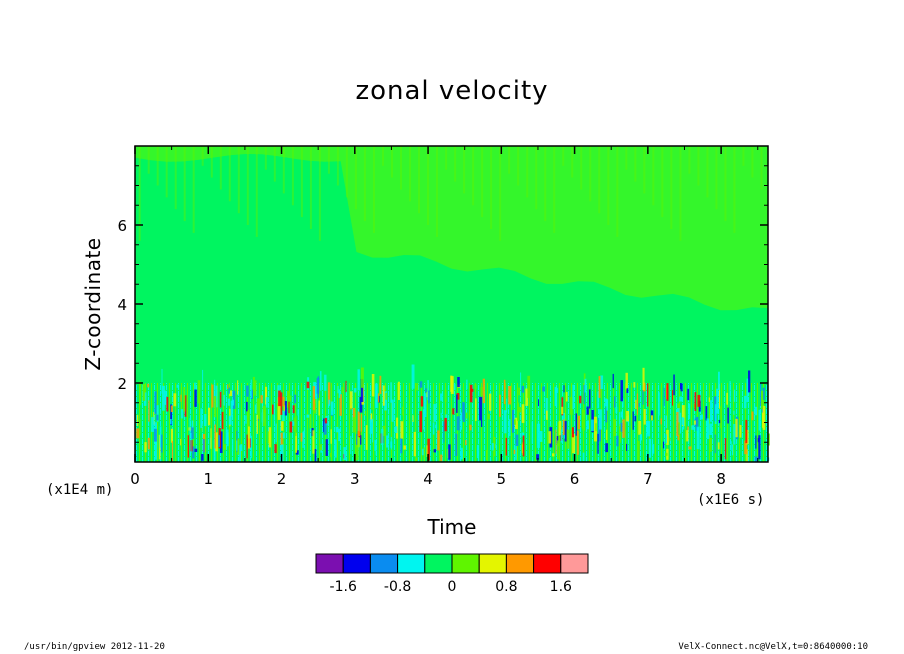  I want to click on x-tick-label: 0, so click(135, 479).